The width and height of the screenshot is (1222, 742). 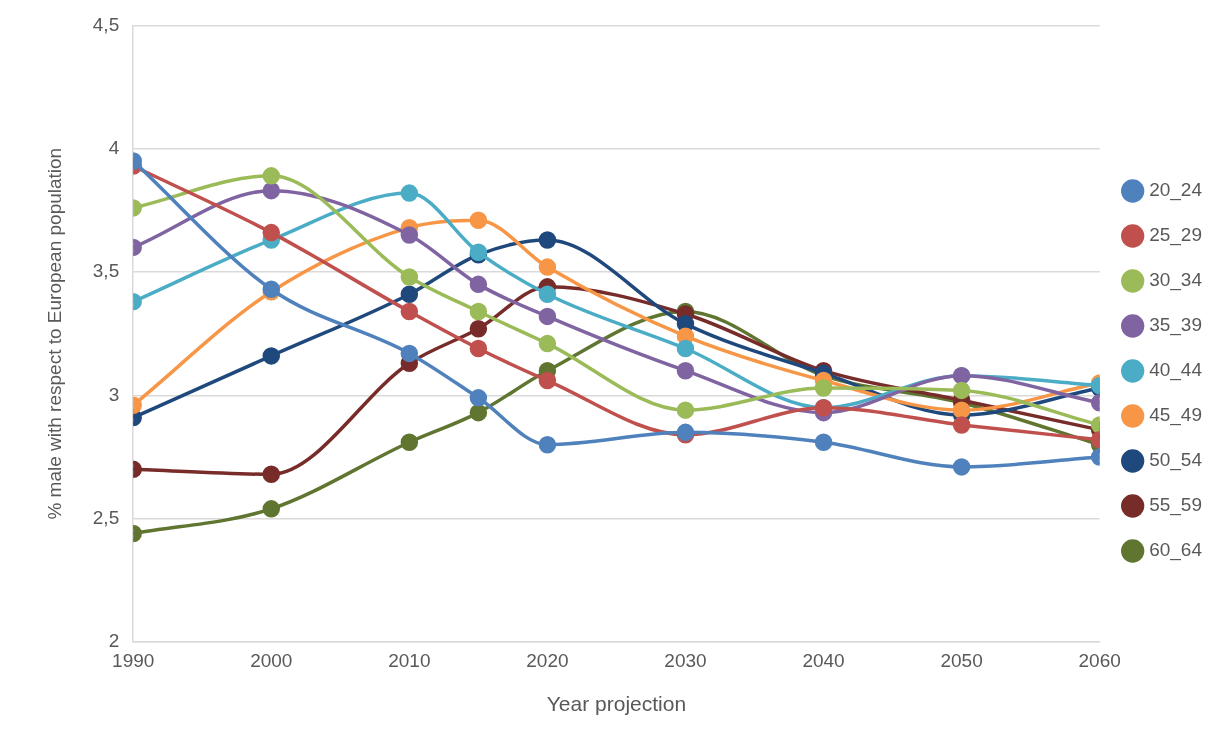 What do you see at coordinates (1176, 235) in the screenshot?
I see `legend-label: 25_29` at bounding box center [1176, 235].